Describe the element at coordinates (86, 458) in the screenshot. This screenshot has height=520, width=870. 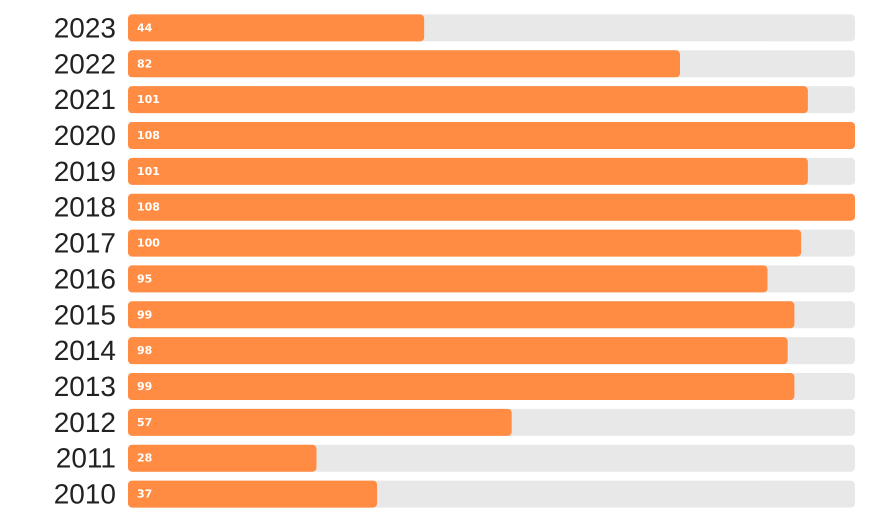
I see `y-tick-label: 2011` at that location.